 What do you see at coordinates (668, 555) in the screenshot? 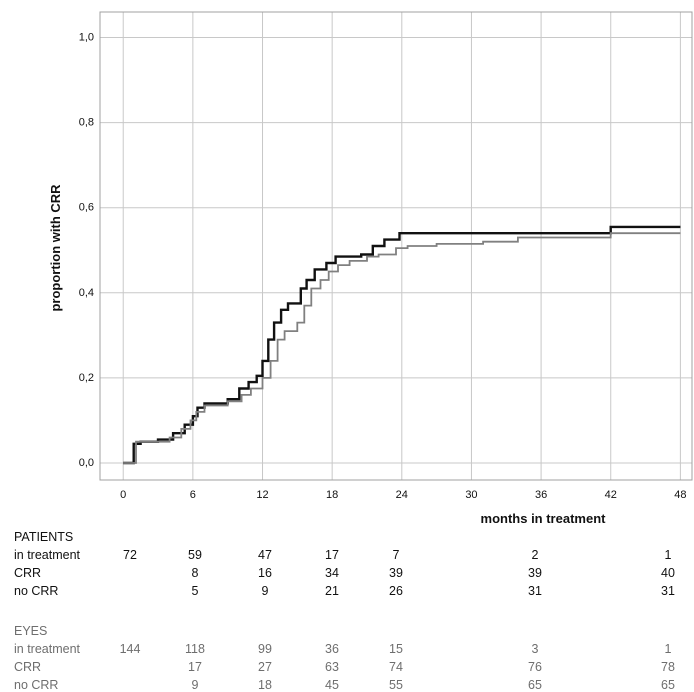
I see `patients-cell: 1` at bounding box center [668, 555].